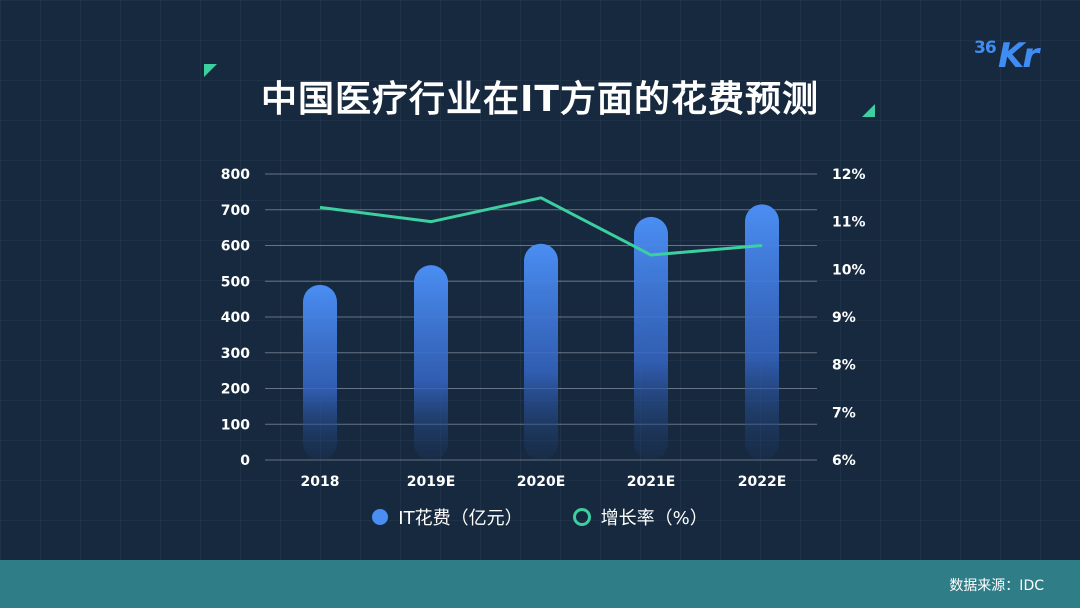 This screenshot has height=608, width=1080. What do you see at coordinates (460, 518) in the screenshot?
I see `legend-bar-label: IT花费（亿元）` at bounding box center [460, 518].